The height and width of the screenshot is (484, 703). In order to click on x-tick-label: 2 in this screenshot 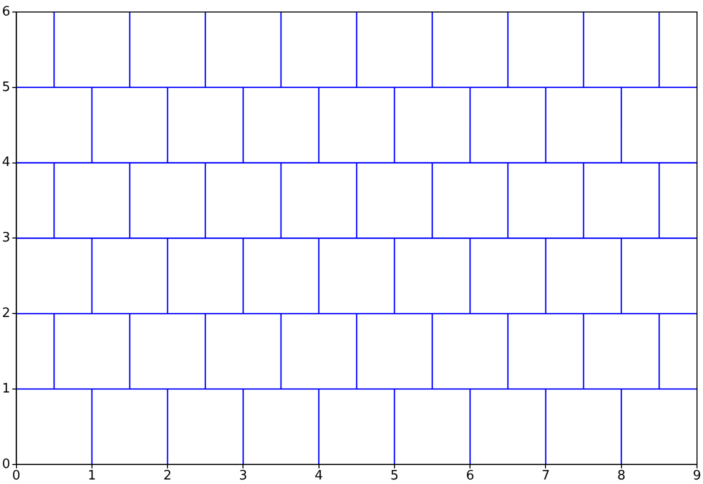, I will do `click(167, 476)`.